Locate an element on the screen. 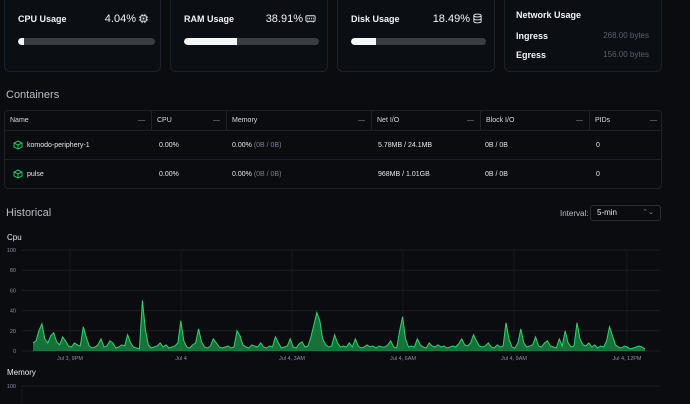 The image size is (690, 404). cpu-x-tick-label: Jul 4, 9AM is located at coordinates (514, 359).